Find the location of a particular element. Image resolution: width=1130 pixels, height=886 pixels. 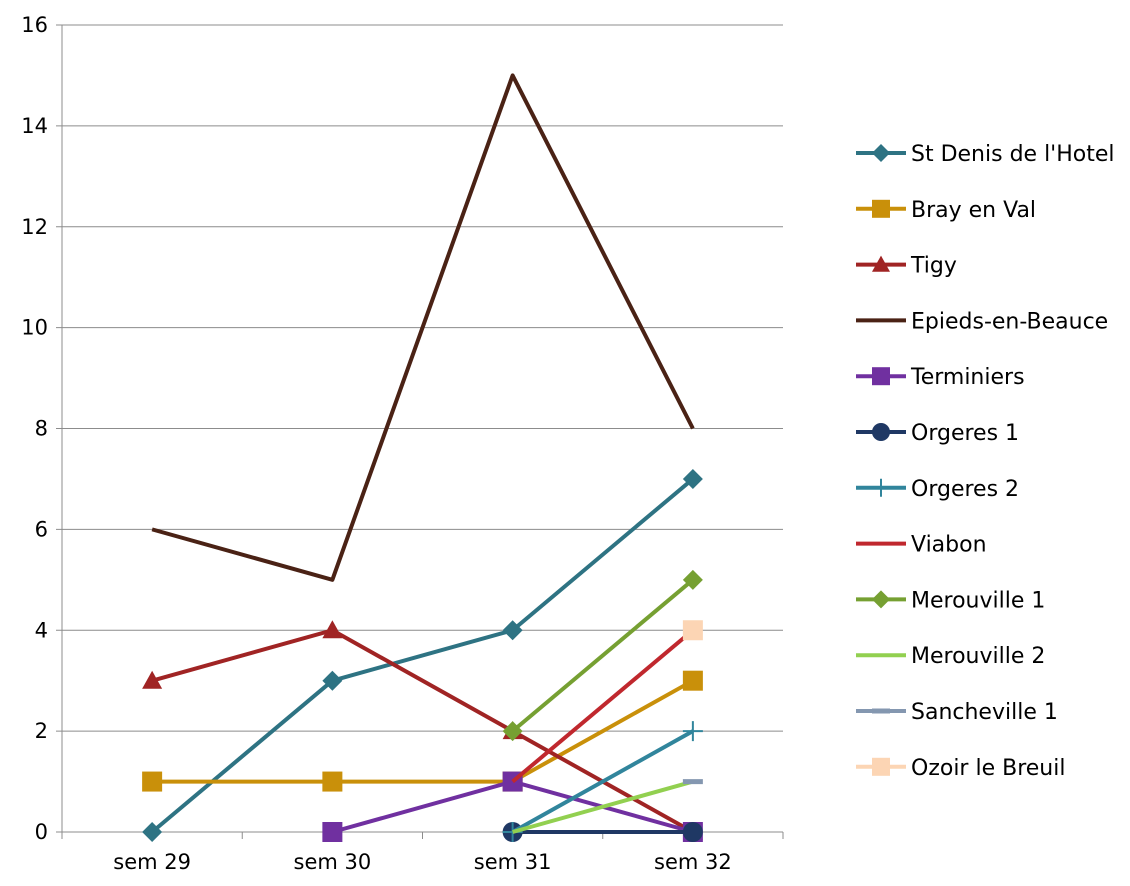

legend-label: Terminiers is located at coordinates (967, 377).